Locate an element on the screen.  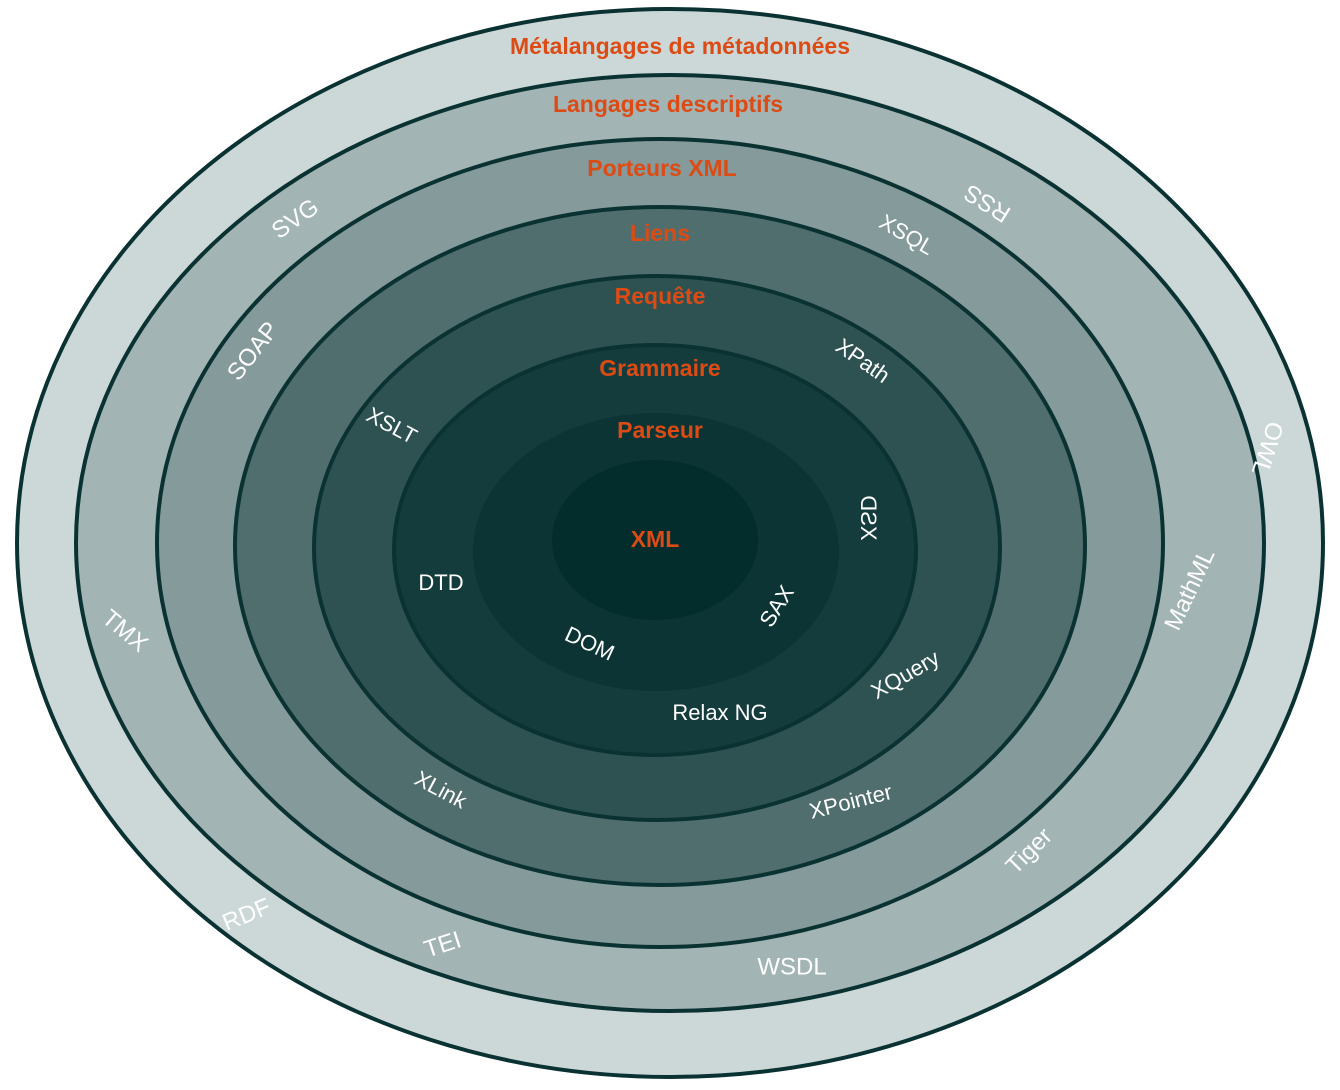
layer-label-core: XML is located at coordinates (655, 539).